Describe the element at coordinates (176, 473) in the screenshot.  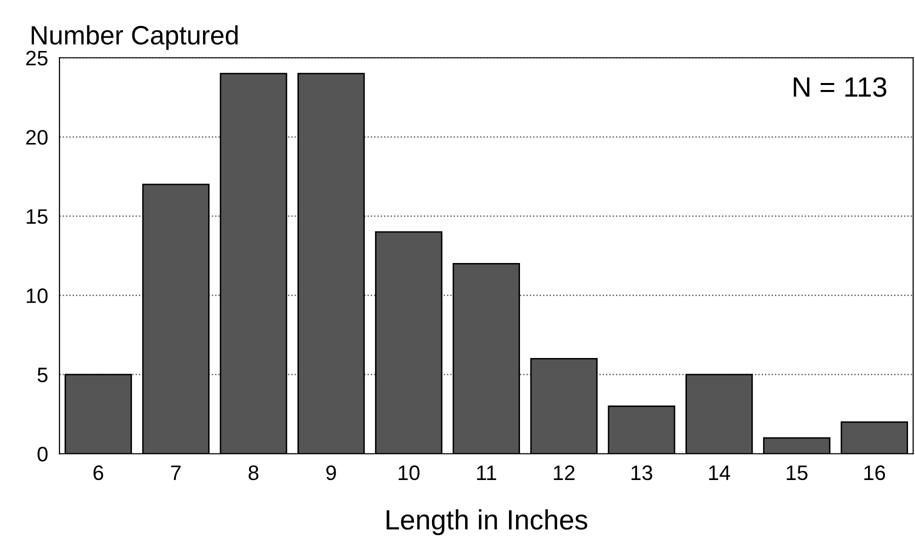
I see `x-tick-label: 7` at that location.